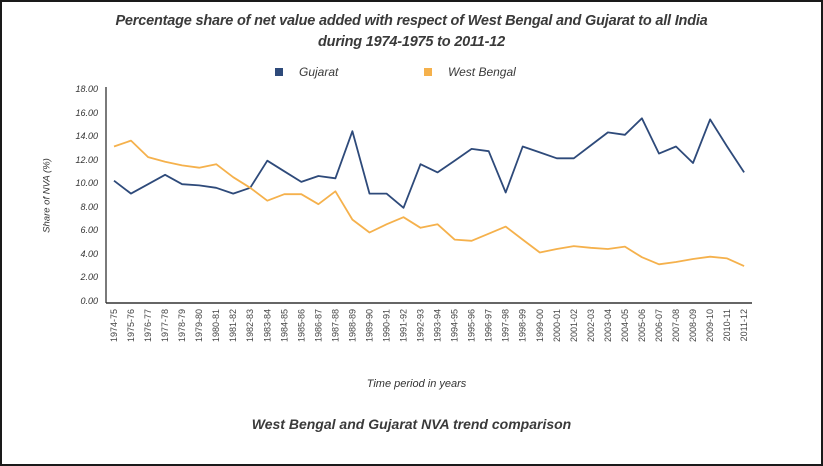  What do you see at coordinates (574, 325) in the screenshot?
I see `x-tick-label: 2001-02` at bounding box center [574, 325].